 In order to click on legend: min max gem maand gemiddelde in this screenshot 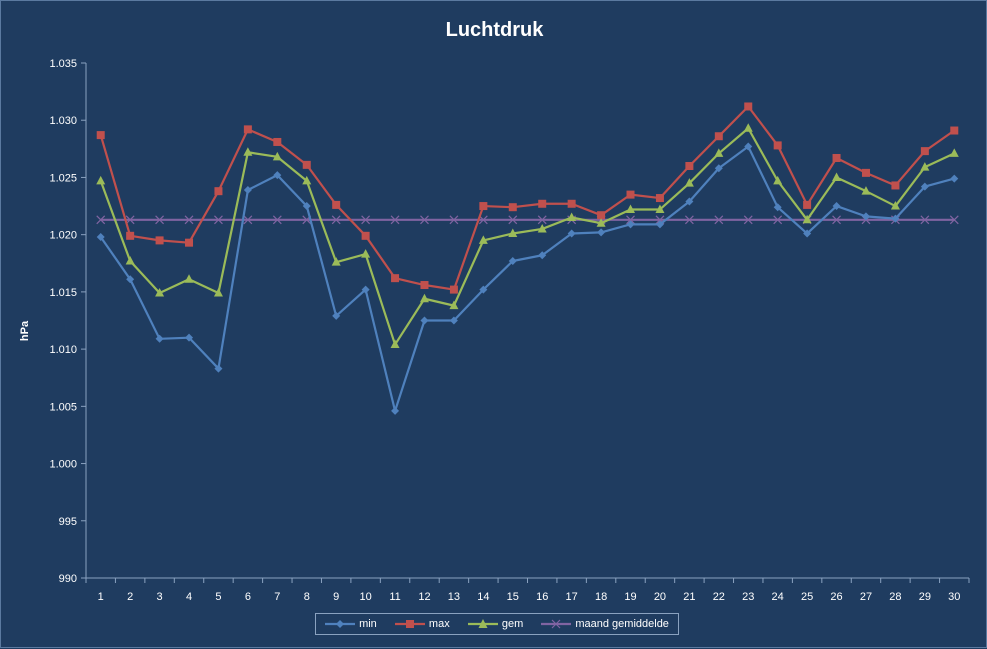, I will do `click(497, 624)`.